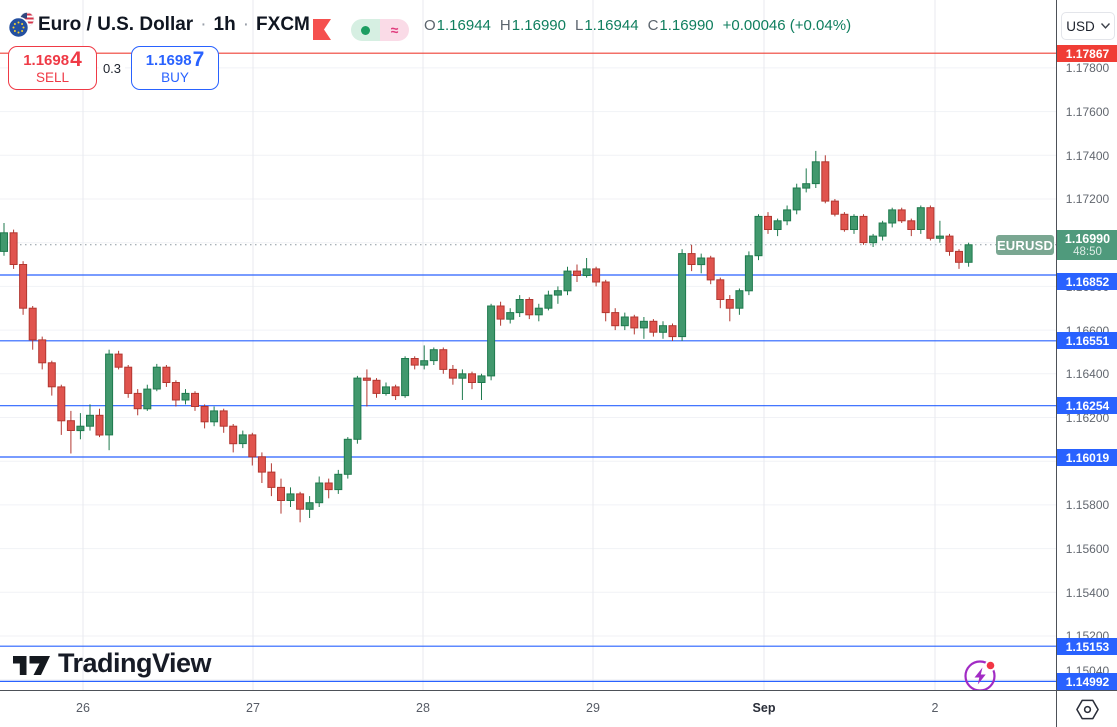  What do you see at coordinates (52, 59) in the screenshot?
I see `sell-price: 1.1698 4` at bounding box center [52, 59].